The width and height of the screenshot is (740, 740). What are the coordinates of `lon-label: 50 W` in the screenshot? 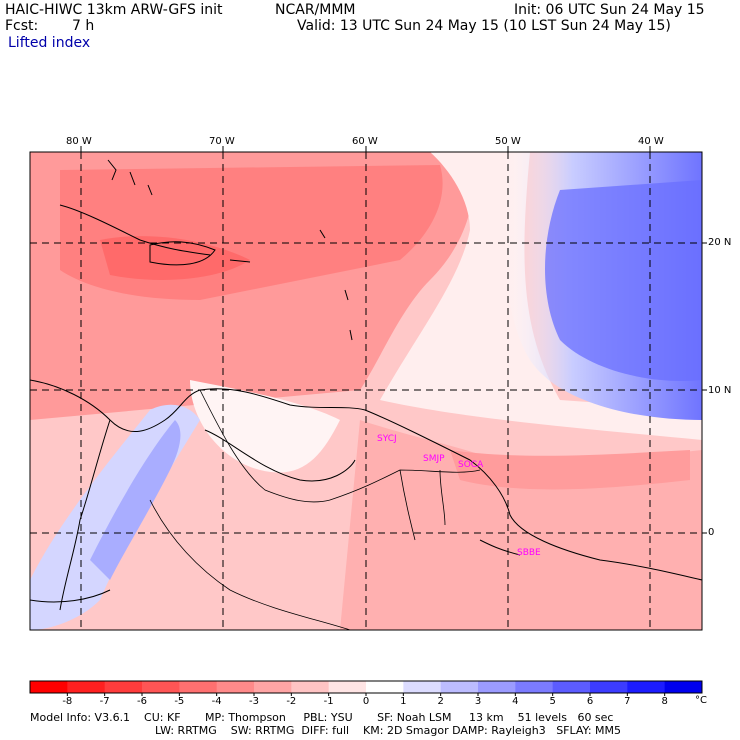 It's located at (508, 141).